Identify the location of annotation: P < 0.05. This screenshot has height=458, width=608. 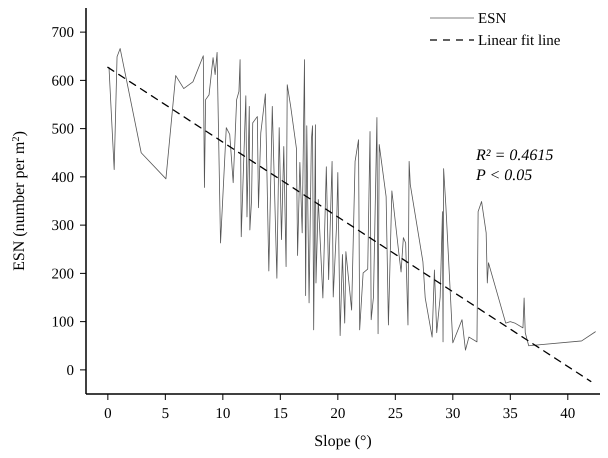
(503, 175).